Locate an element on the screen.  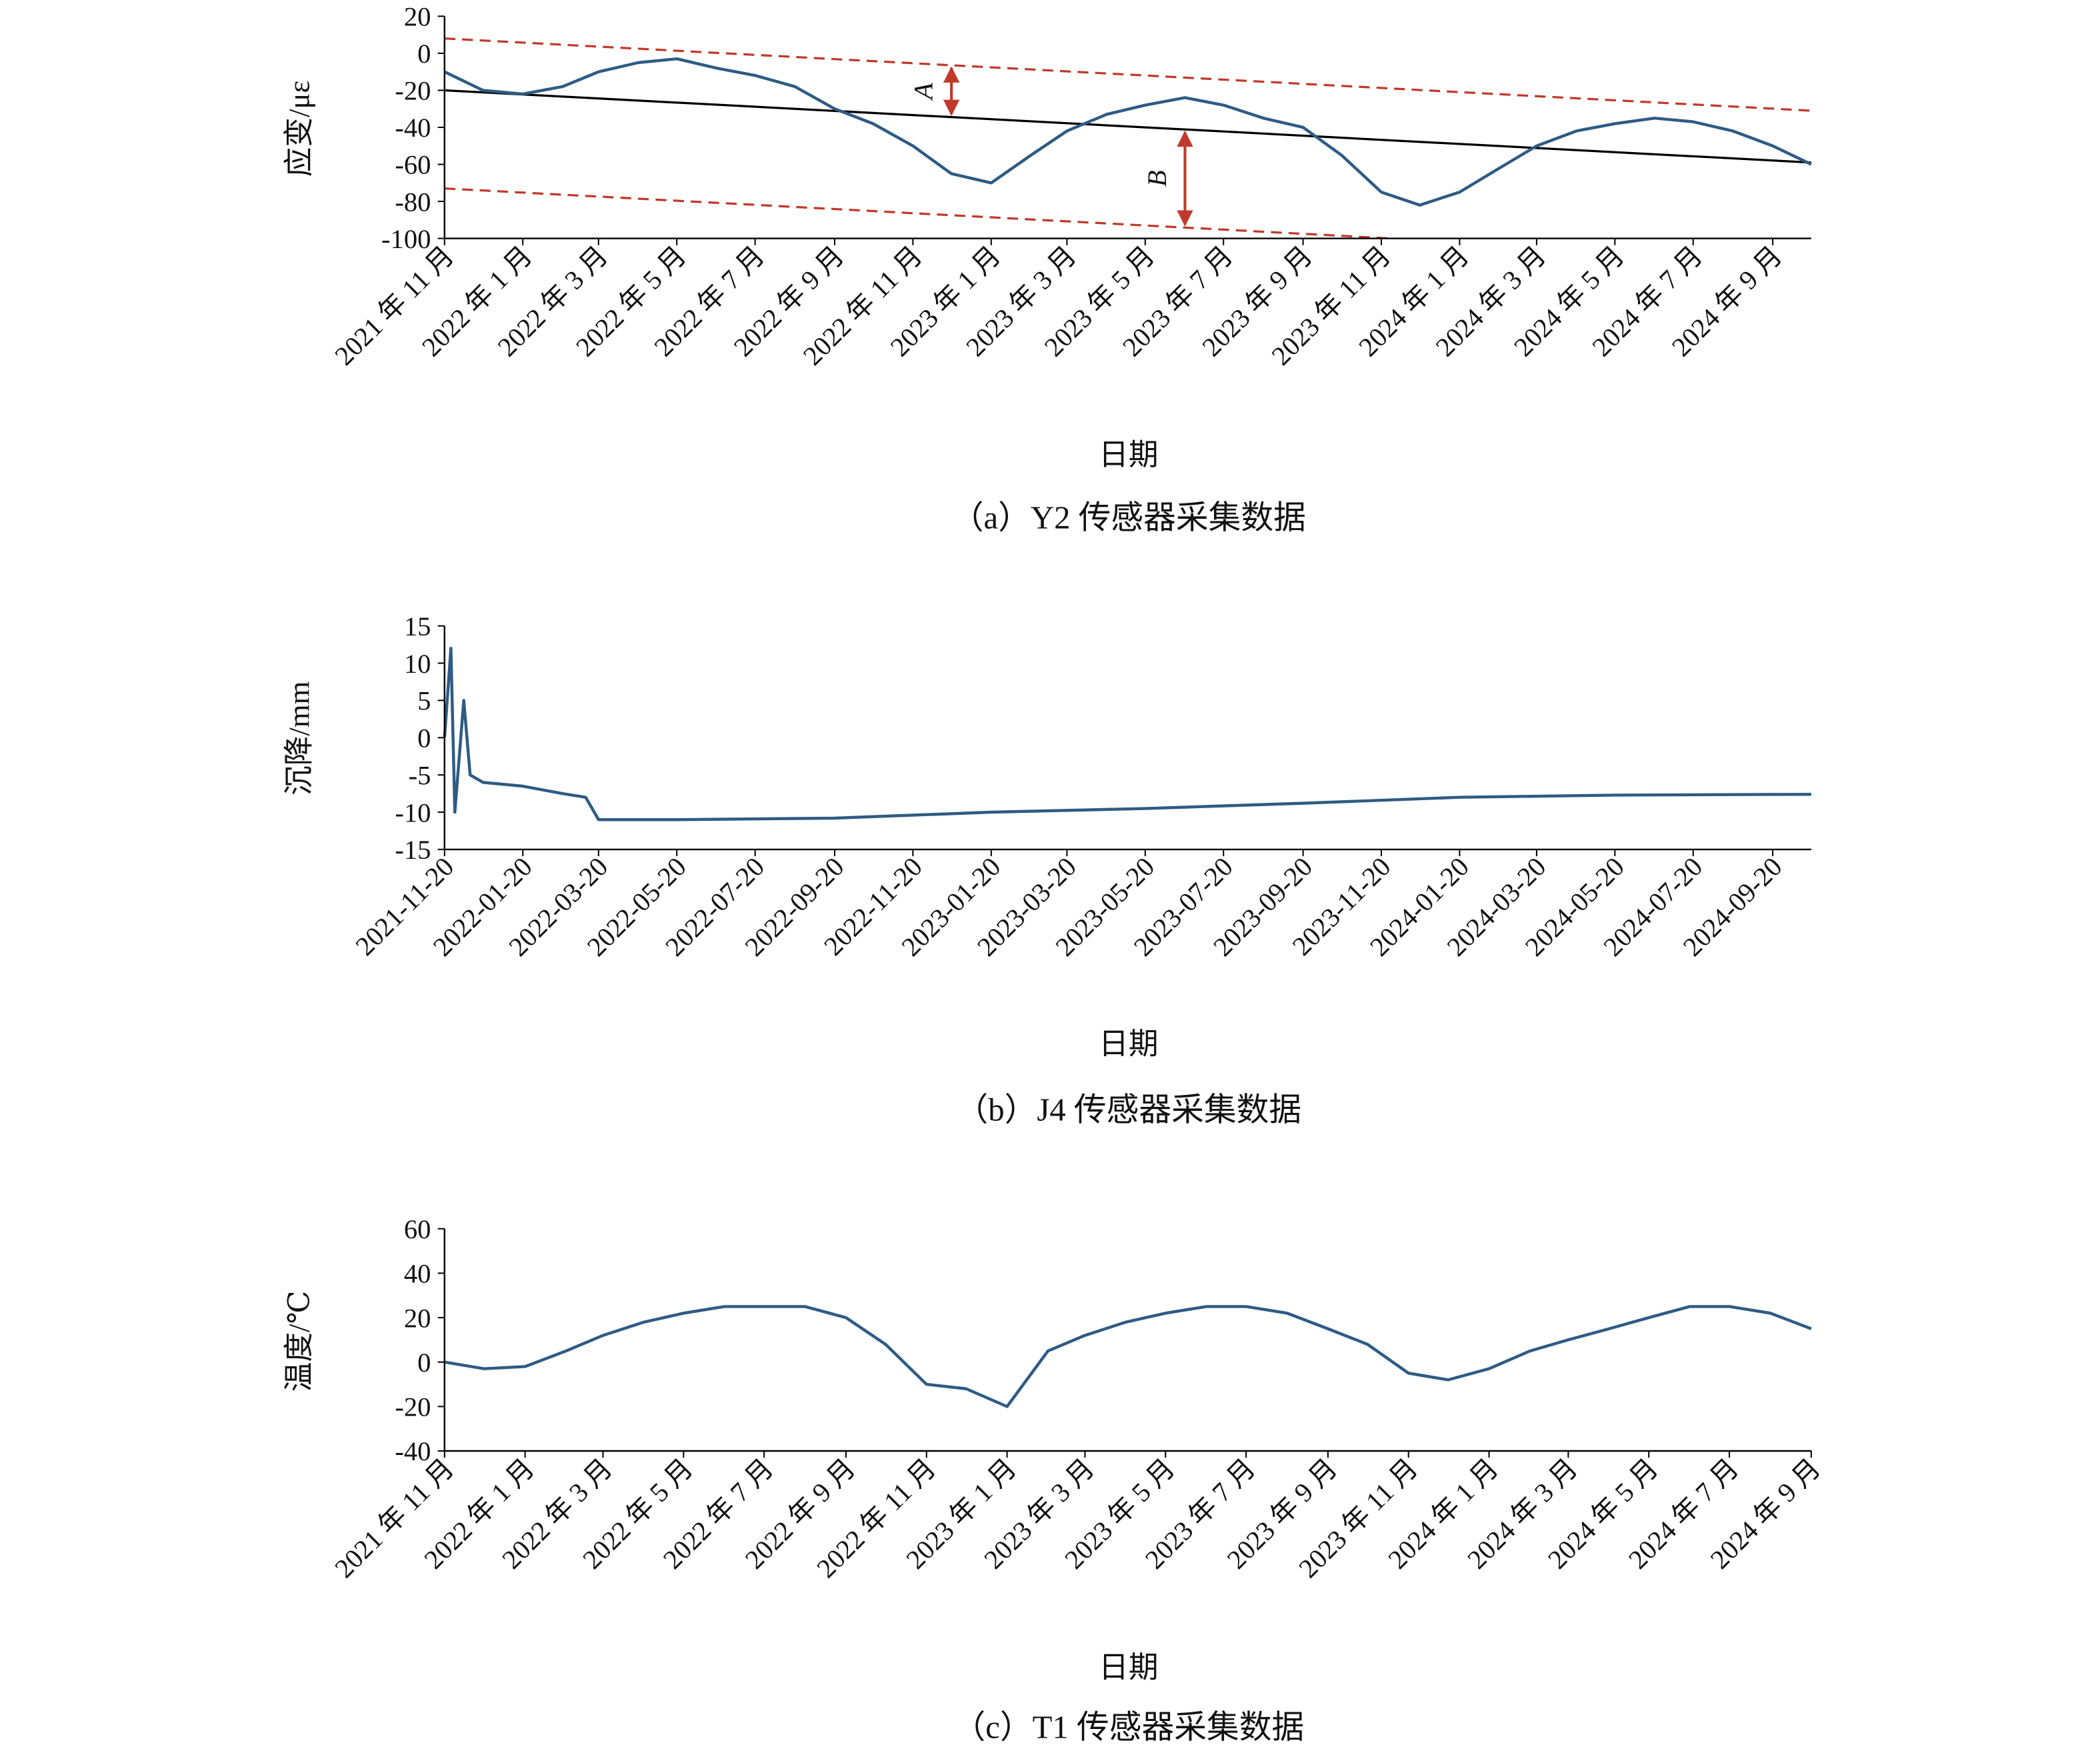
y-axis-label: 温度/℃ is located at coordinates (299, 1341).